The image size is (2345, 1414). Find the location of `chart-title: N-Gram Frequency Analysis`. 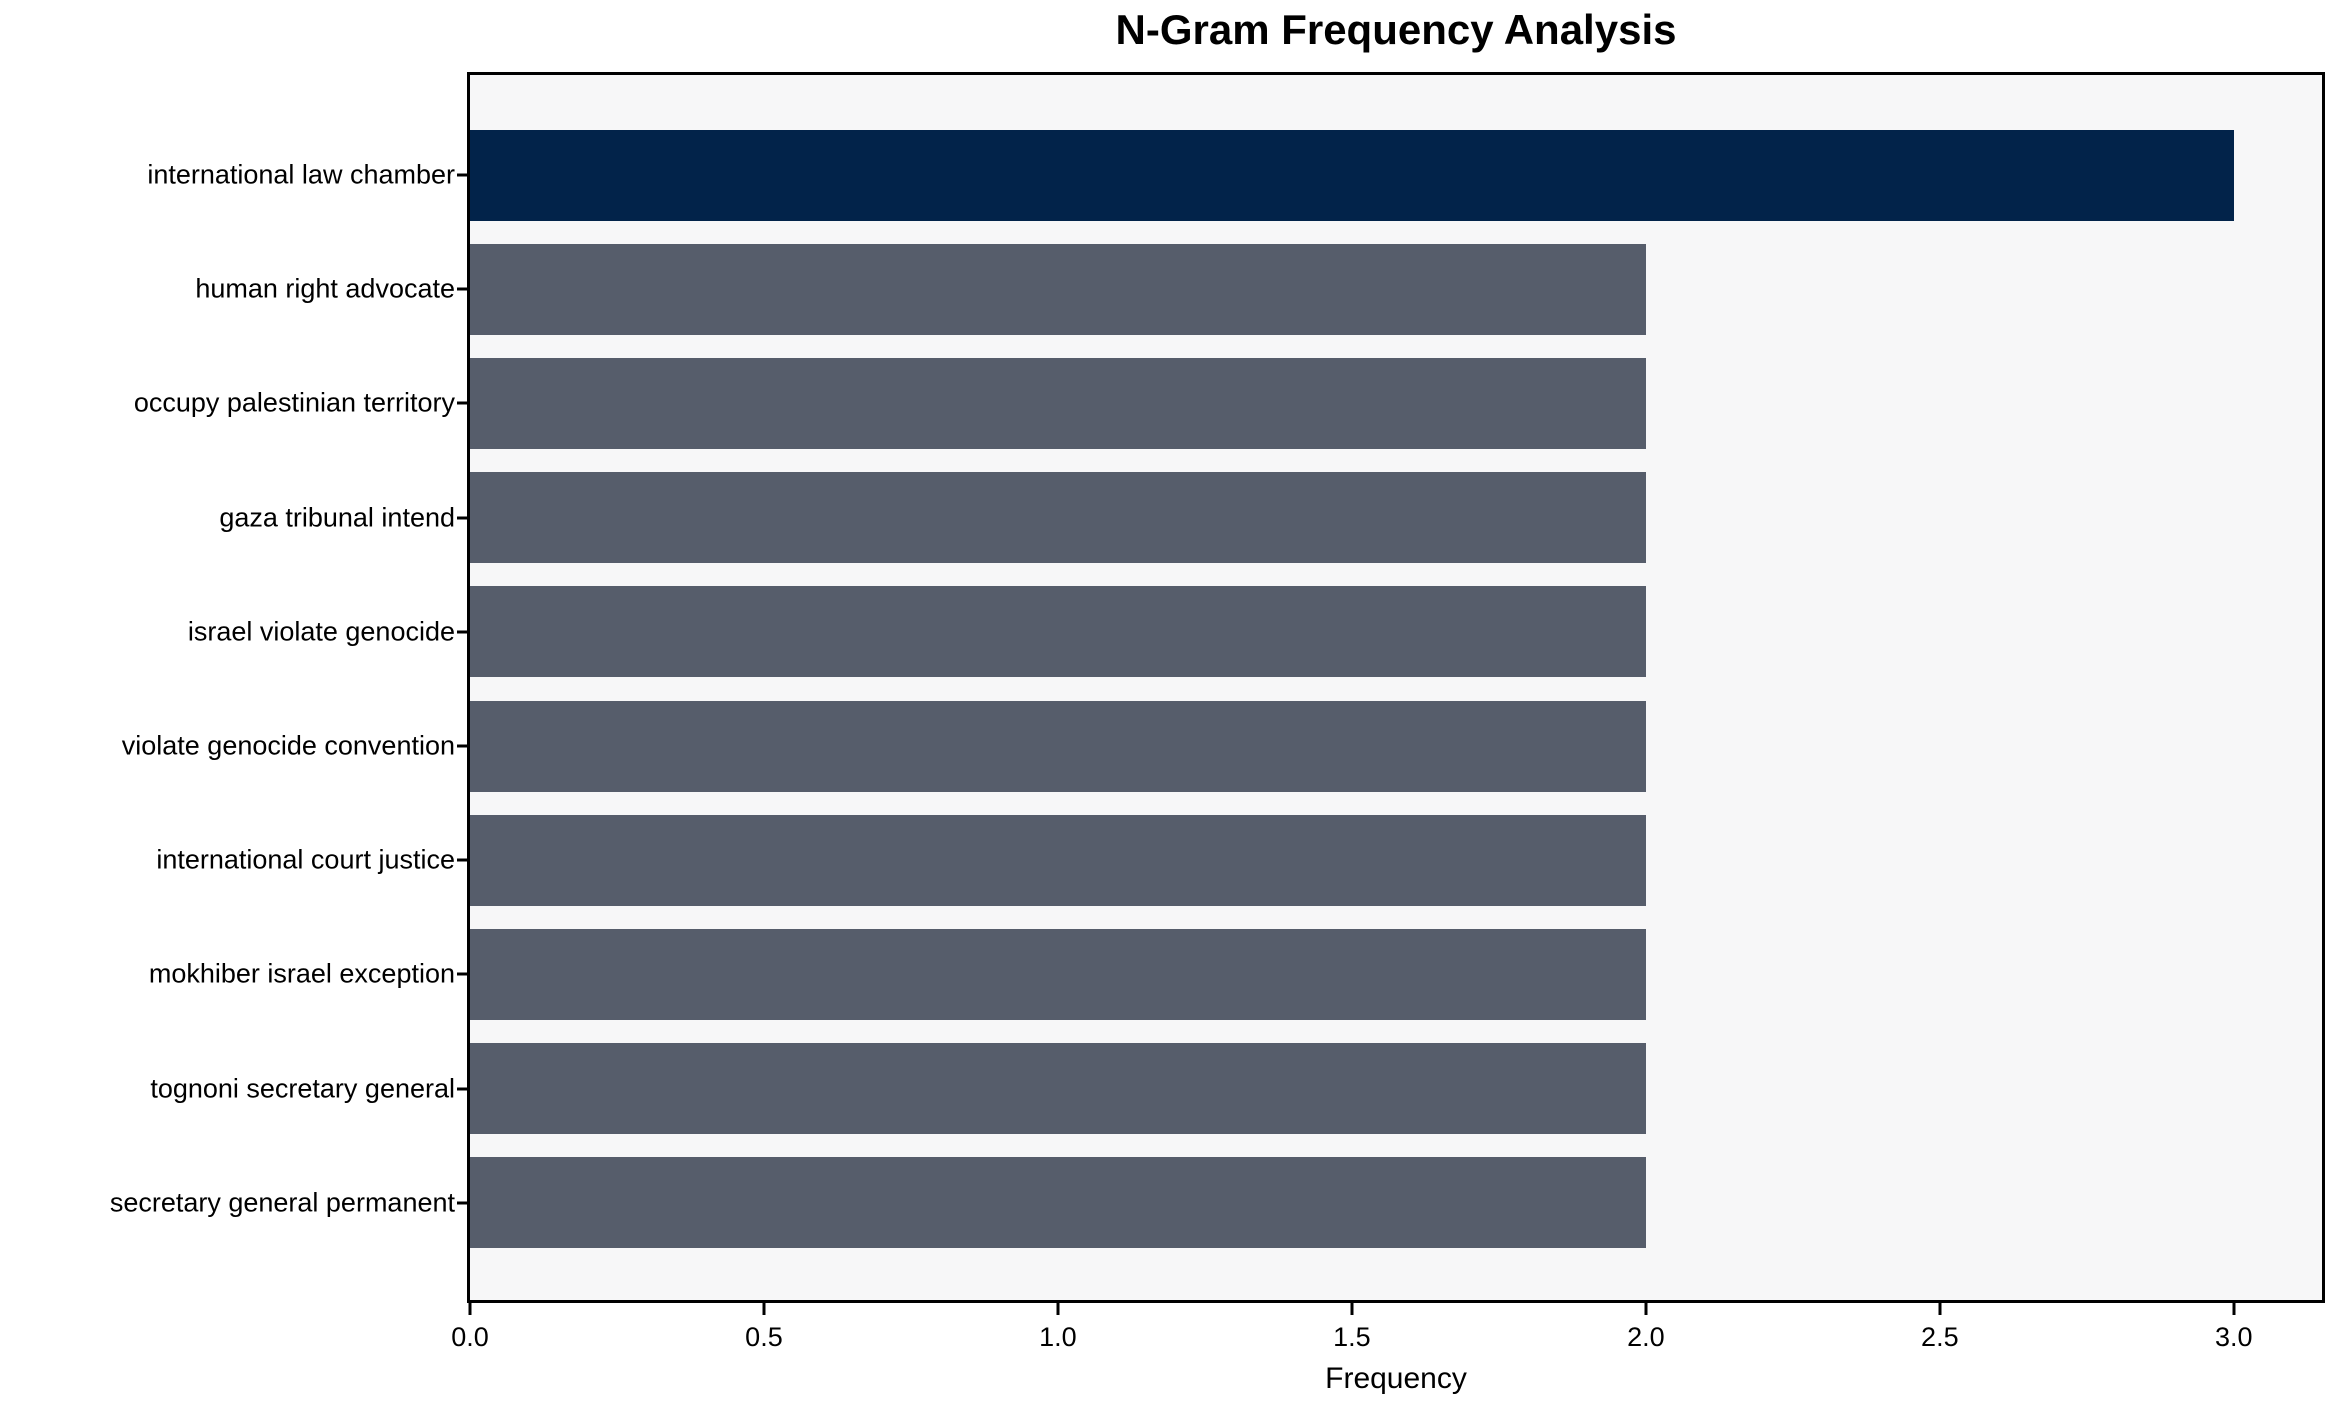

chart-title: N-Gram Frequency Analysis is located at coordinates (1396, 29).